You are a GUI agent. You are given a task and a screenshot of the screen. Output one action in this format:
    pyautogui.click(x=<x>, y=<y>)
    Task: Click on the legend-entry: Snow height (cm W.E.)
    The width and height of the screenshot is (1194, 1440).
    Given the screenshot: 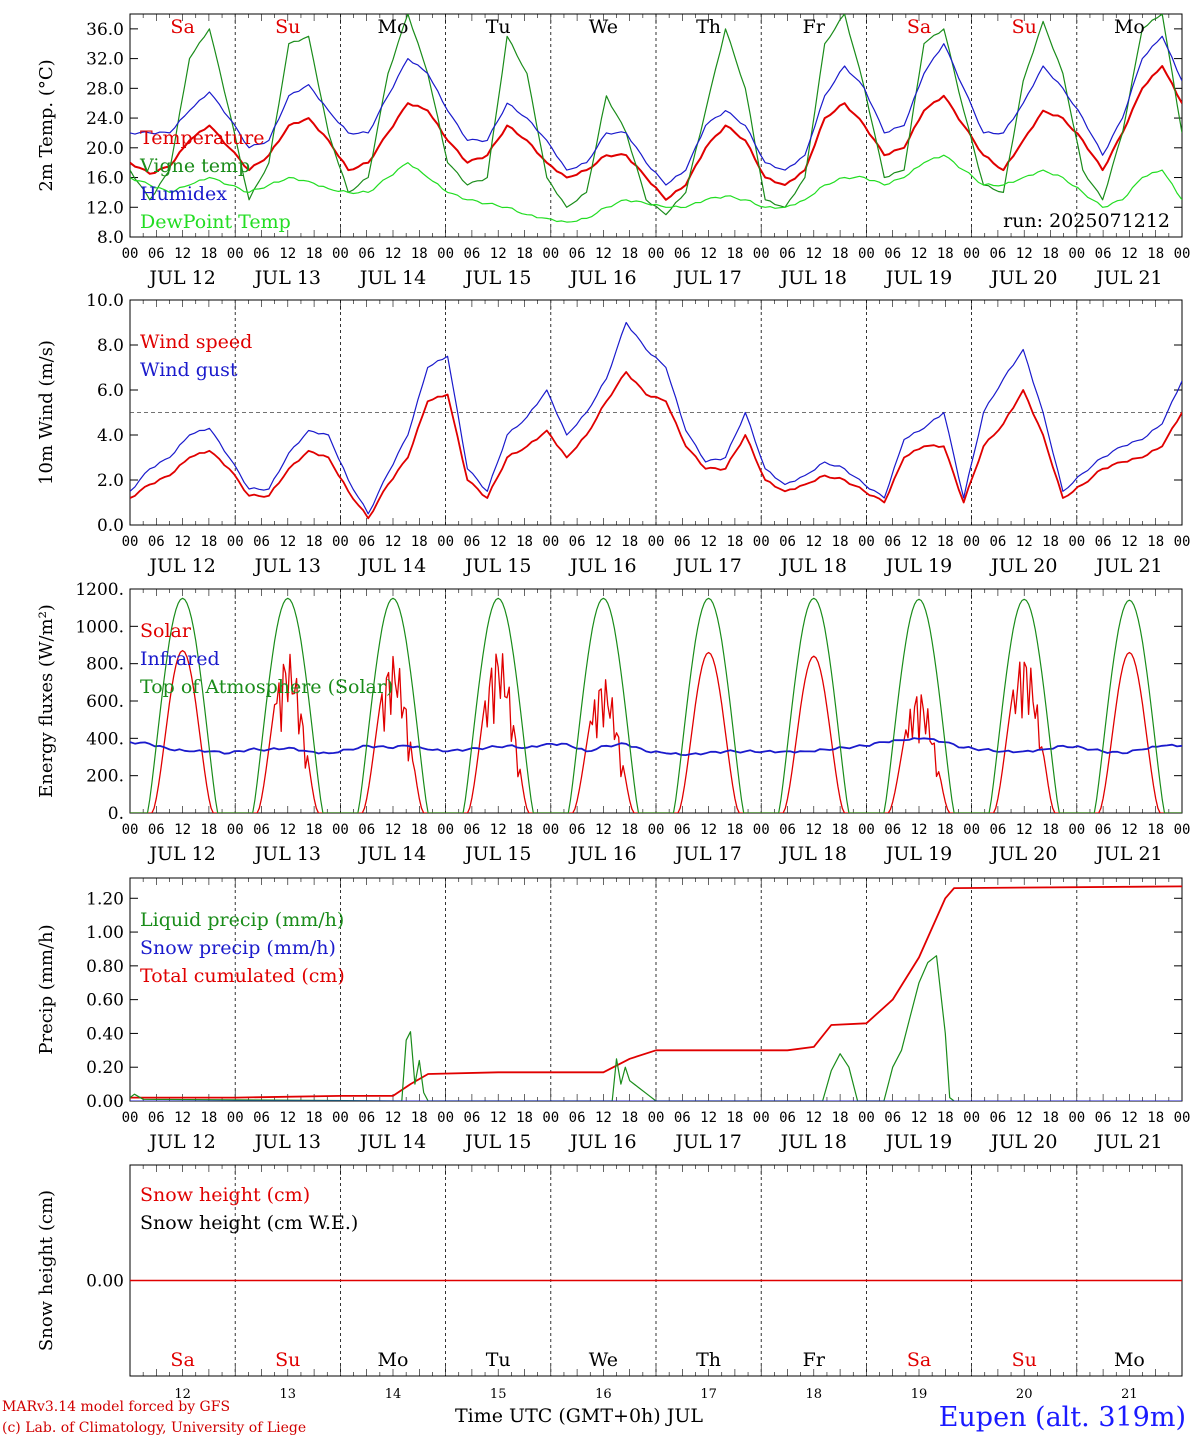 What is the action you would take?
    pyautogui.click(x=249, y=1223)
    